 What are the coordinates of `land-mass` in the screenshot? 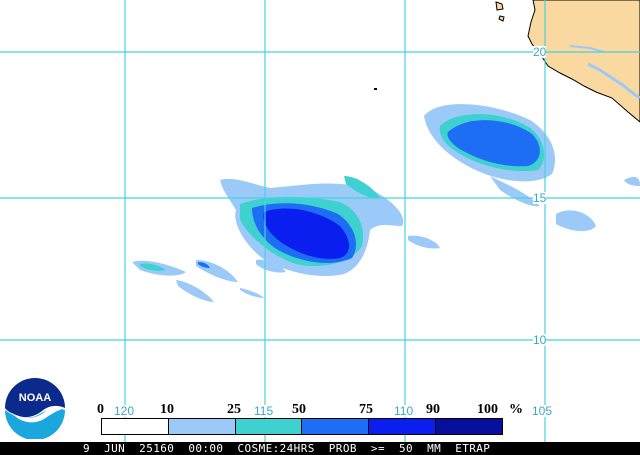 It's located at (583, 61).